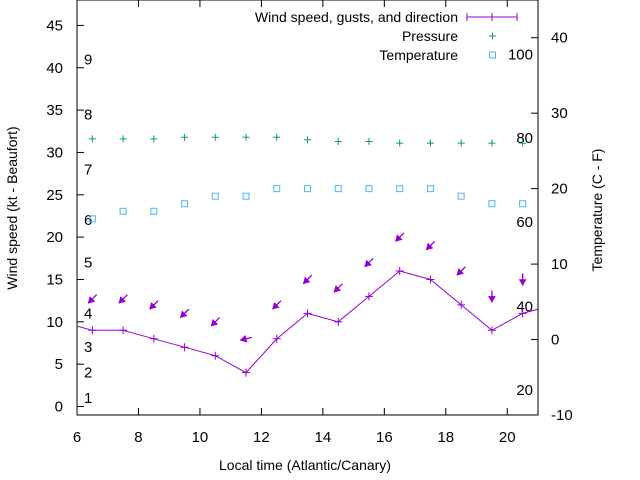 Image resolution: width=640 pixels, height=480 pixels. I want to click on x-tick-label: 14, so click(323, 437).